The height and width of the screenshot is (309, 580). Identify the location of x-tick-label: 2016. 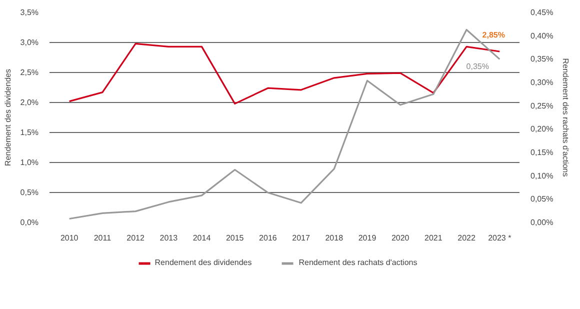
(268, 238).